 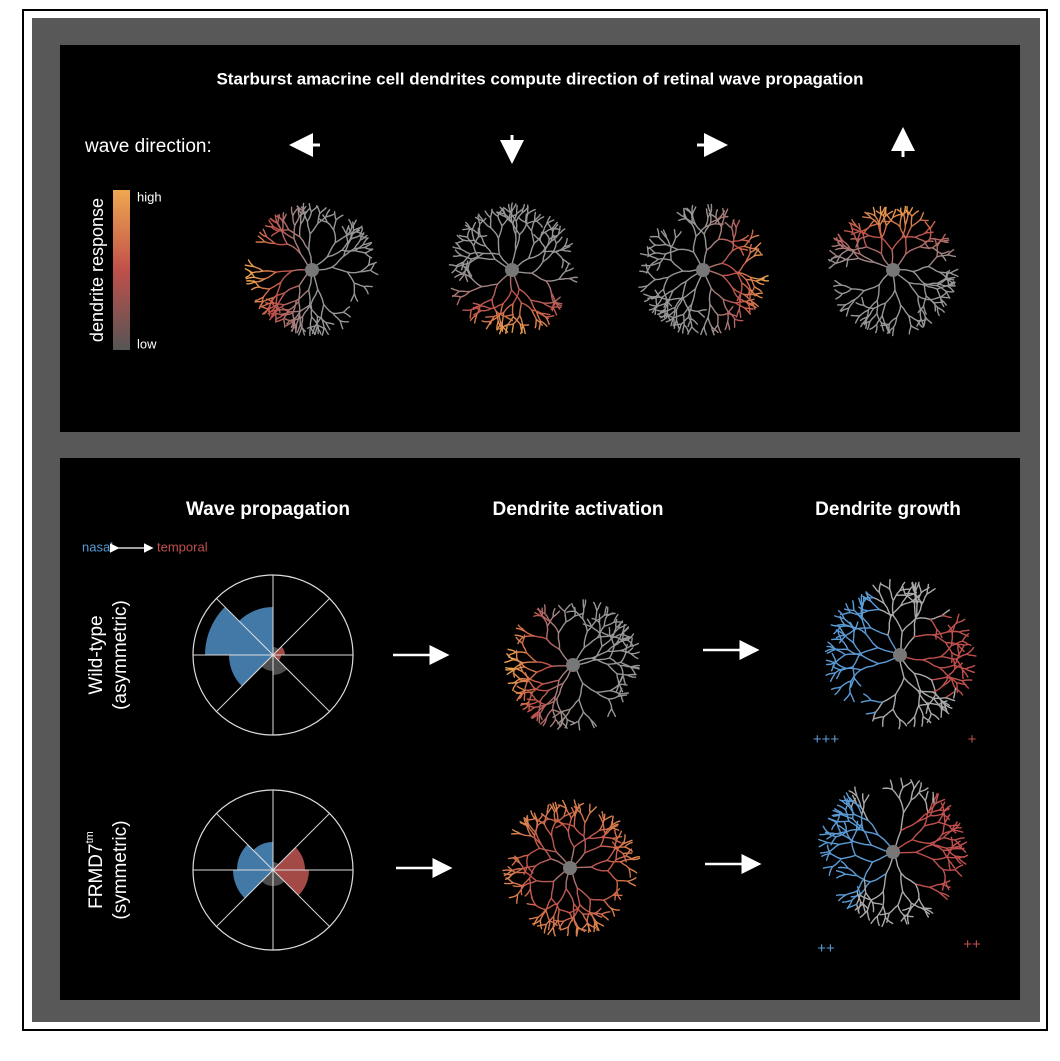 I want to click on row-sublabel: (asymmetric), so click(x=120, y=655).